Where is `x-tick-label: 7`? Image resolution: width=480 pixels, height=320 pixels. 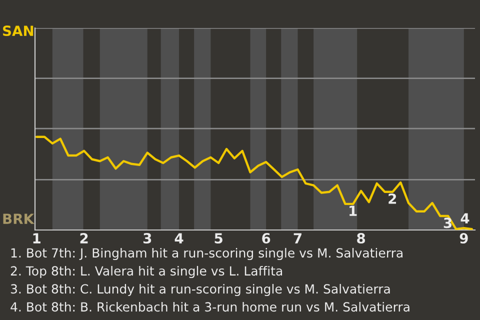
x-tick-label: 7 is located at coordinates (298, 238).